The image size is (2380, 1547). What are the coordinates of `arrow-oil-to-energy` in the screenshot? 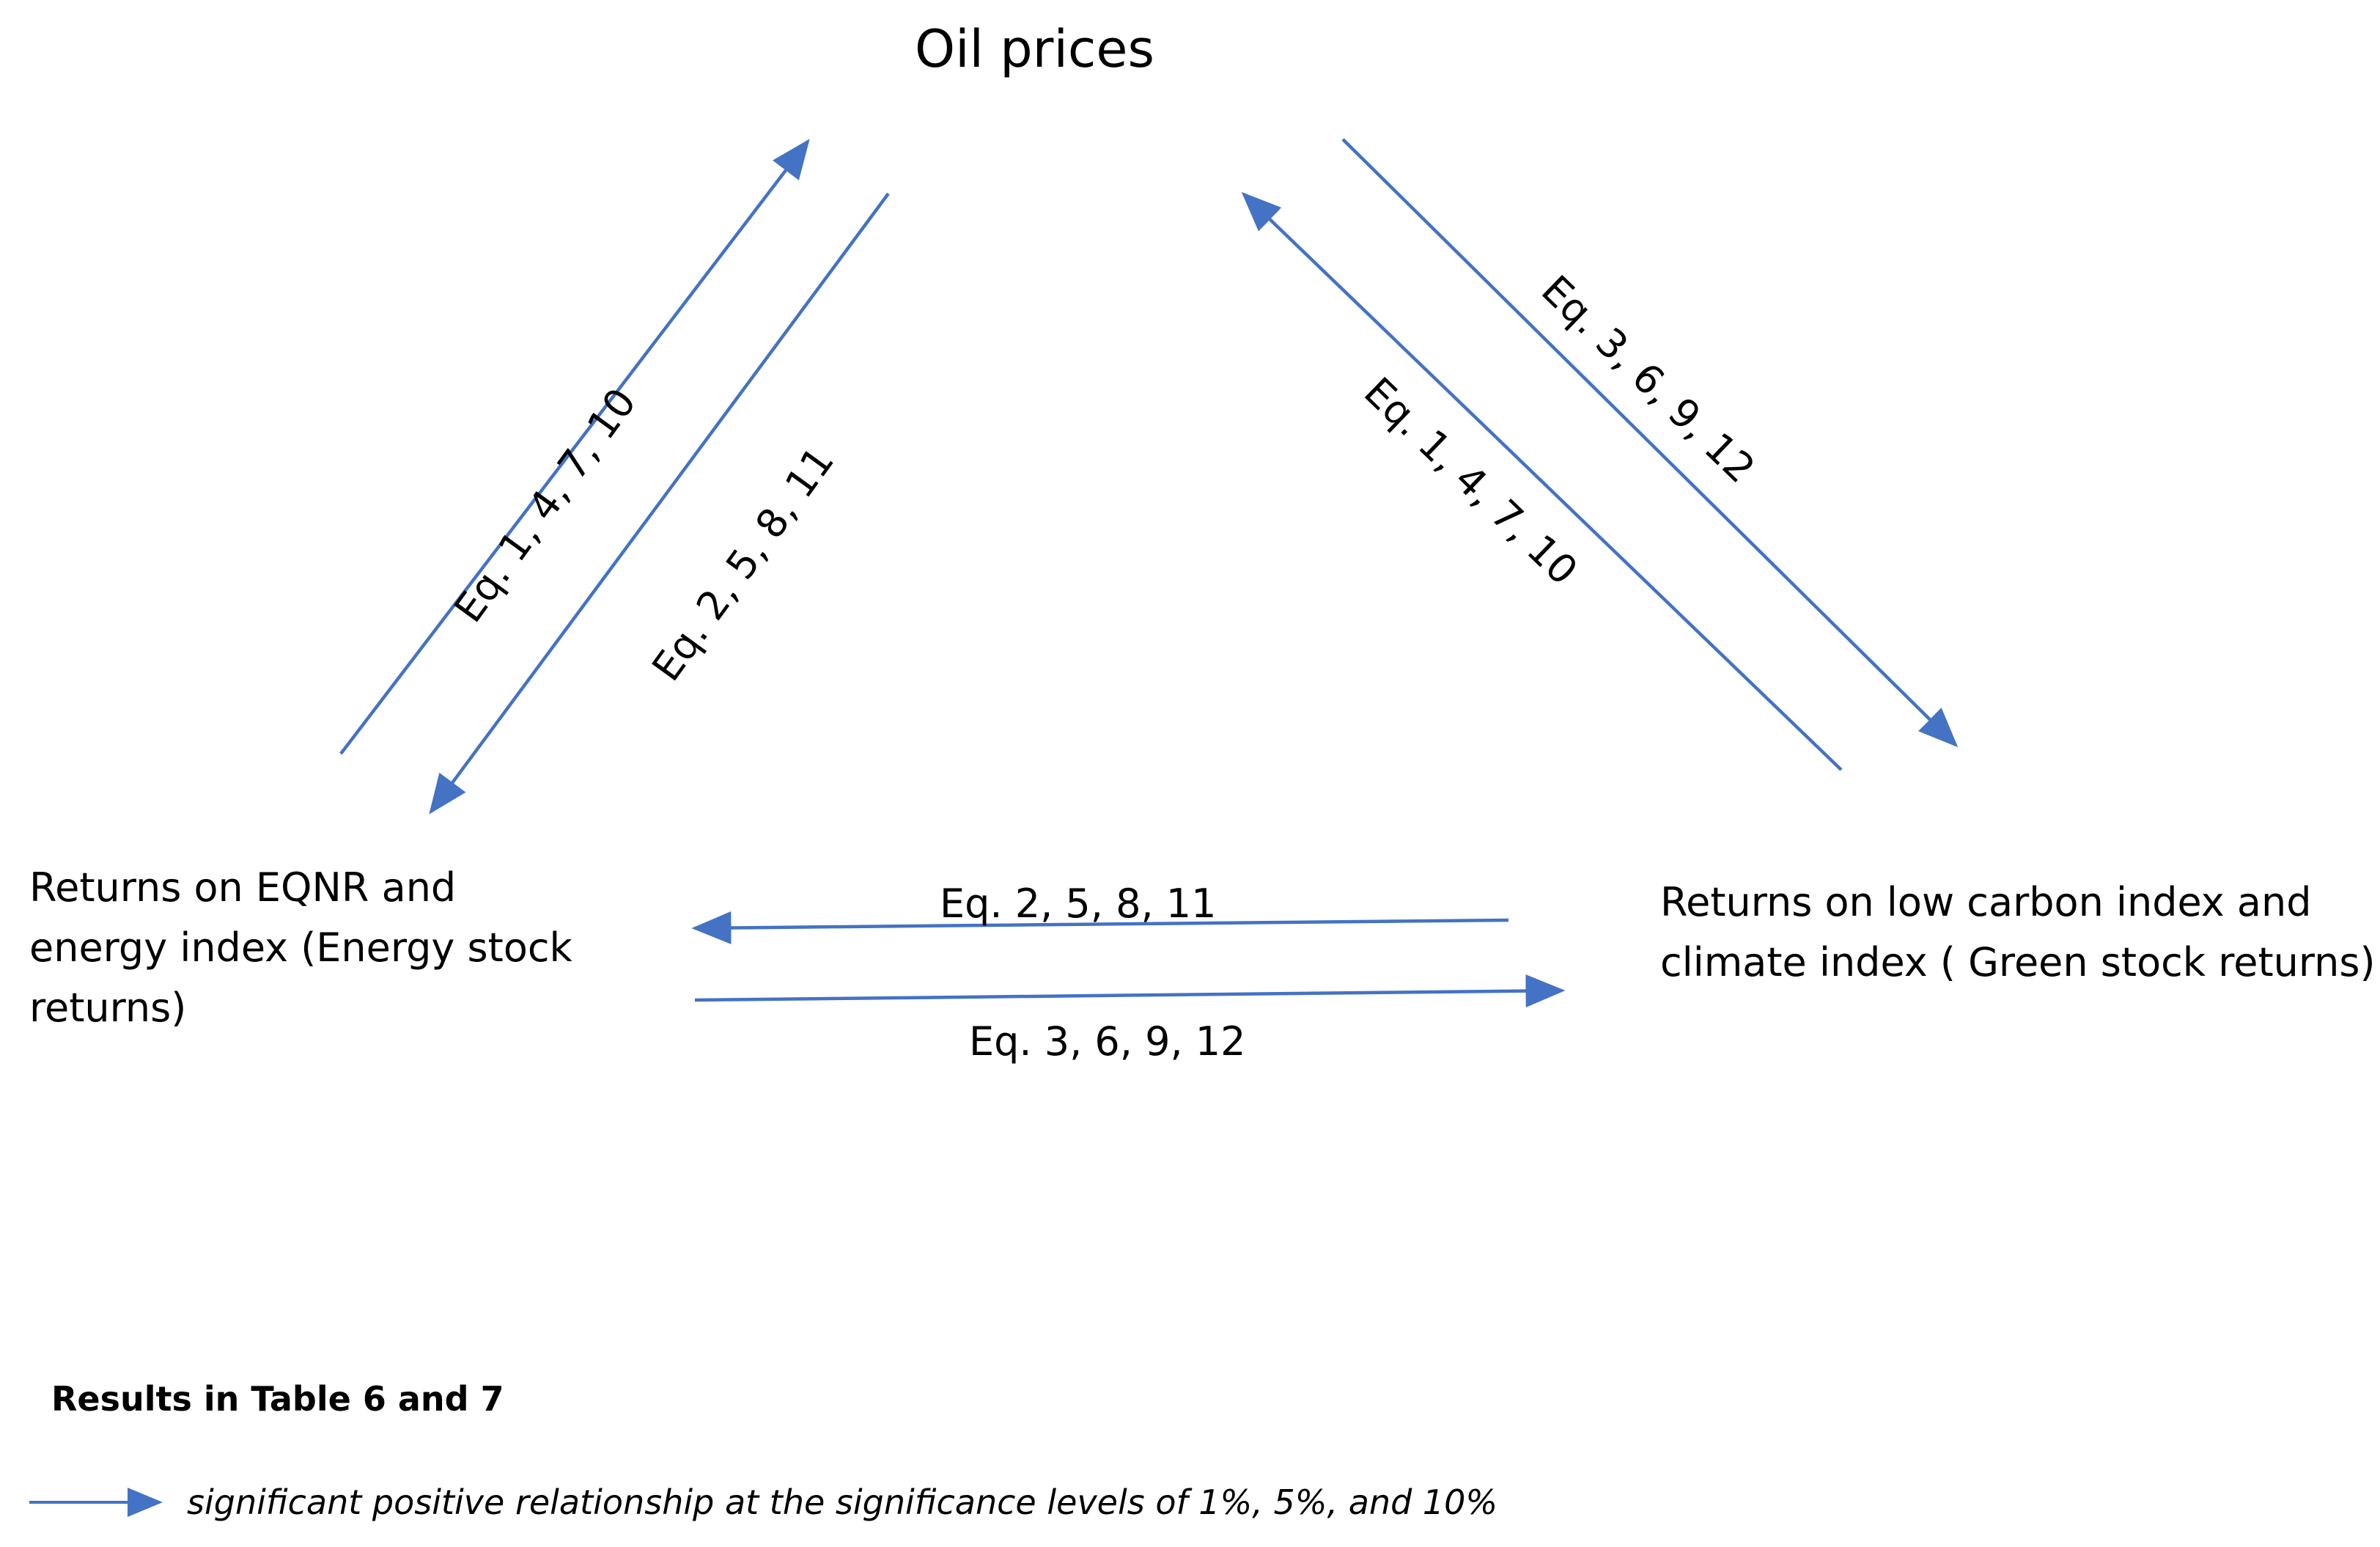 It's located at (659, 503).